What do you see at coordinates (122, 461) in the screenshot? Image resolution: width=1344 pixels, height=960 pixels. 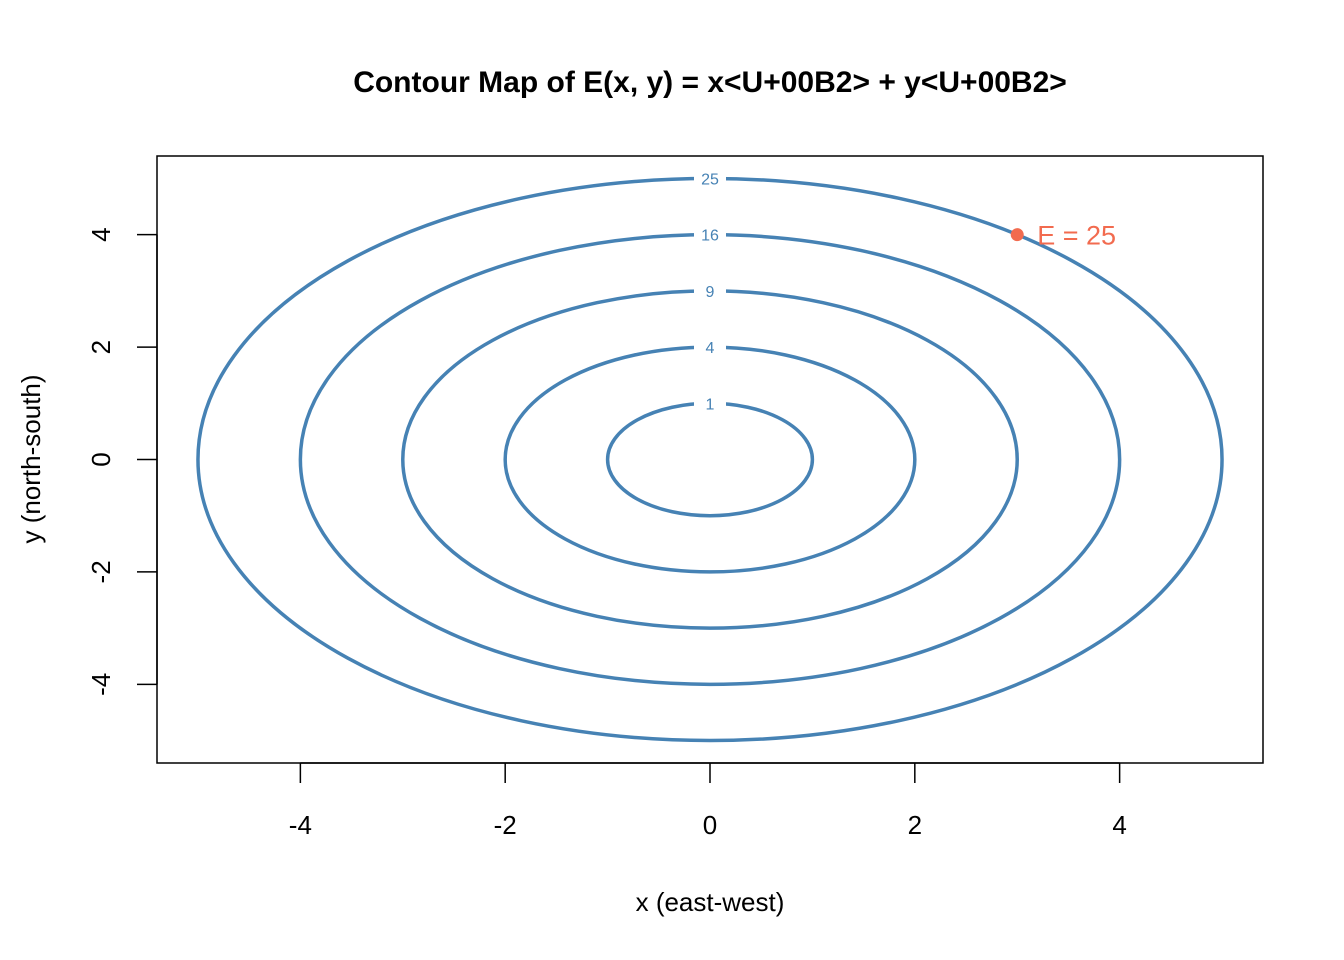 I see `y-axis: -4 -2 0 2 4` at bounding box center [122, 461].